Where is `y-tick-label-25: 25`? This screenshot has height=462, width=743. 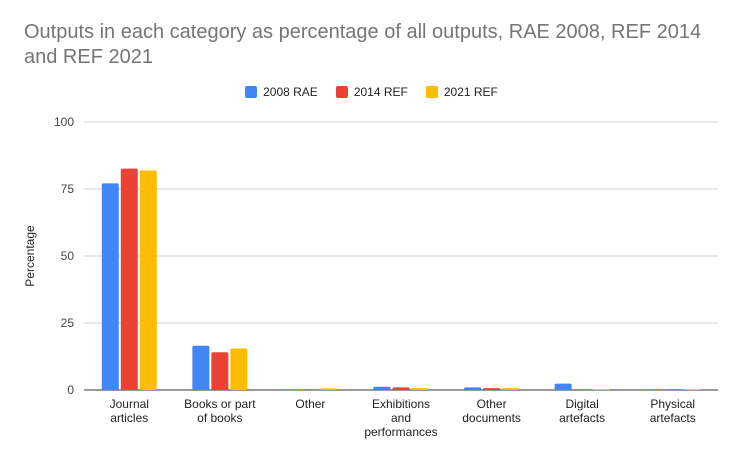
y-tick-label-25: 25 is located at coordinates (68, 323).